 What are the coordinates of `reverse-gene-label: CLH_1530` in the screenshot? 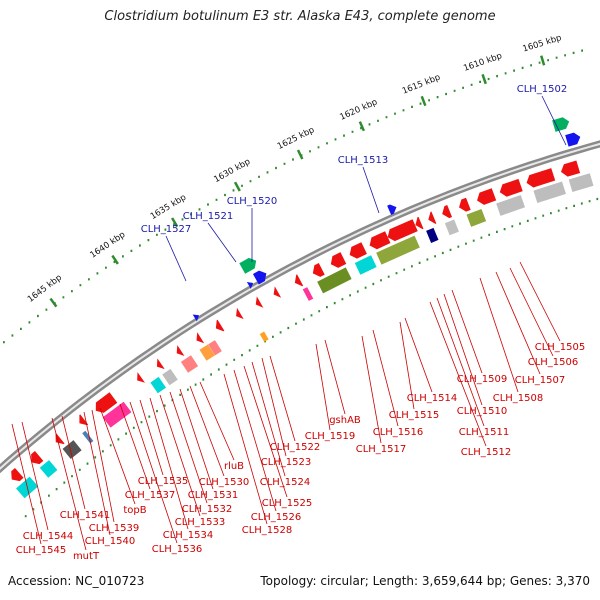 It's located at (224, 482).